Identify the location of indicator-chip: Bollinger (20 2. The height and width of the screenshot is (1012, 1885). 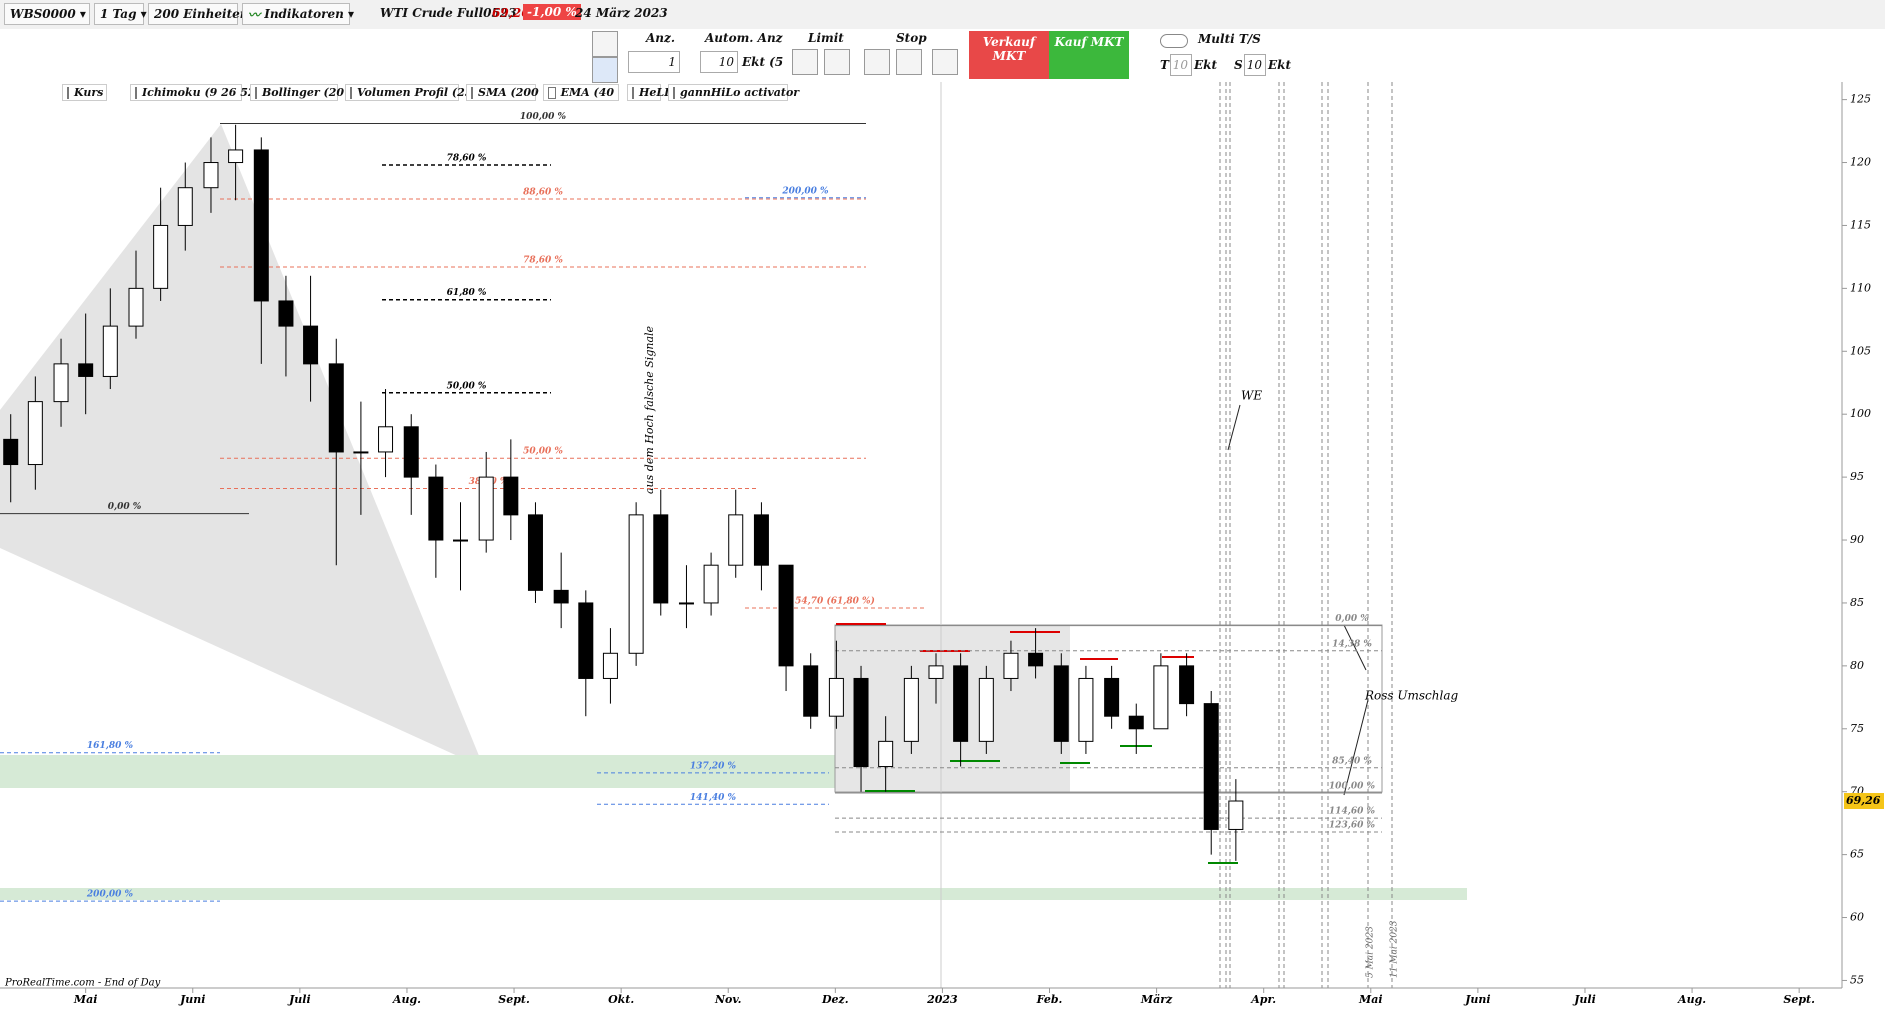
(302, 92).